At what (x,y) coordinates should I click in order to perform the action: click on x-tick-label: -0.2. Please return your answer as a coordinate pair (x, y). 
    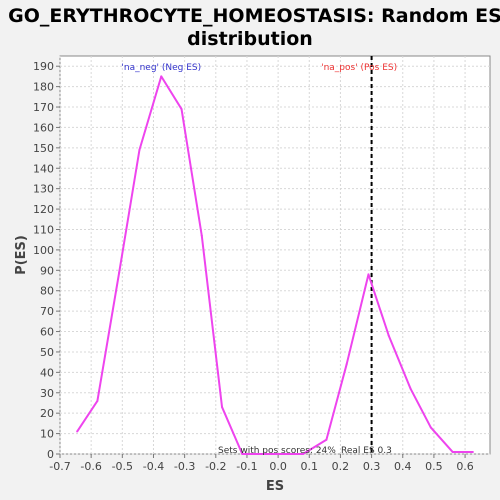
    Looking at the image, I should click on (215, 466).